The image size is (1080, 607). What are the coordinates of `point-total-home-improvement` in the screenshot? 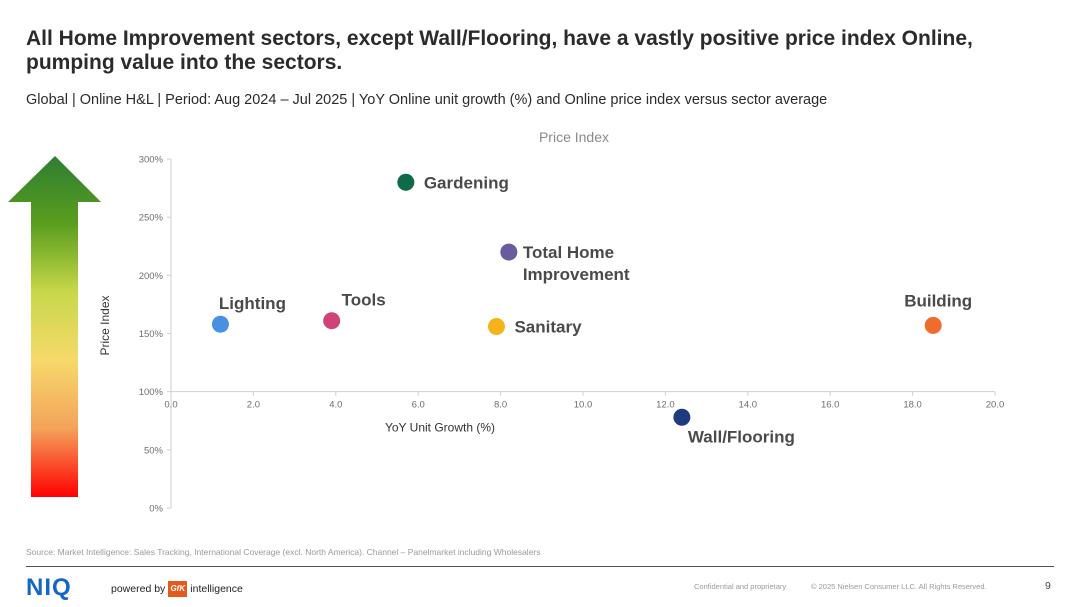 It's located at (509, 252).